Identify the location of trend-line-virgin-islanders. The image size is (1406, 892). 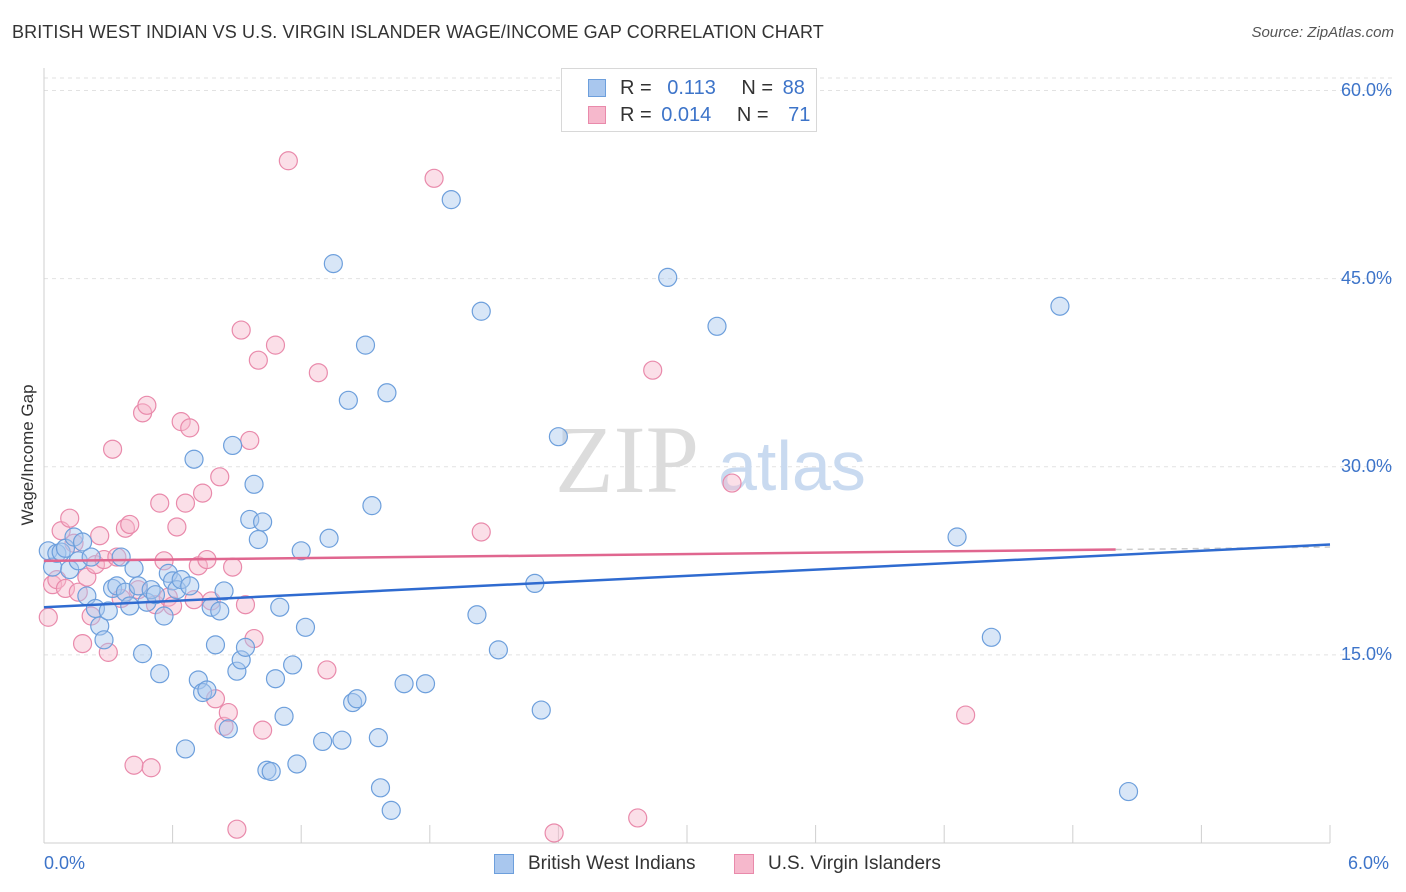
(579, 555).